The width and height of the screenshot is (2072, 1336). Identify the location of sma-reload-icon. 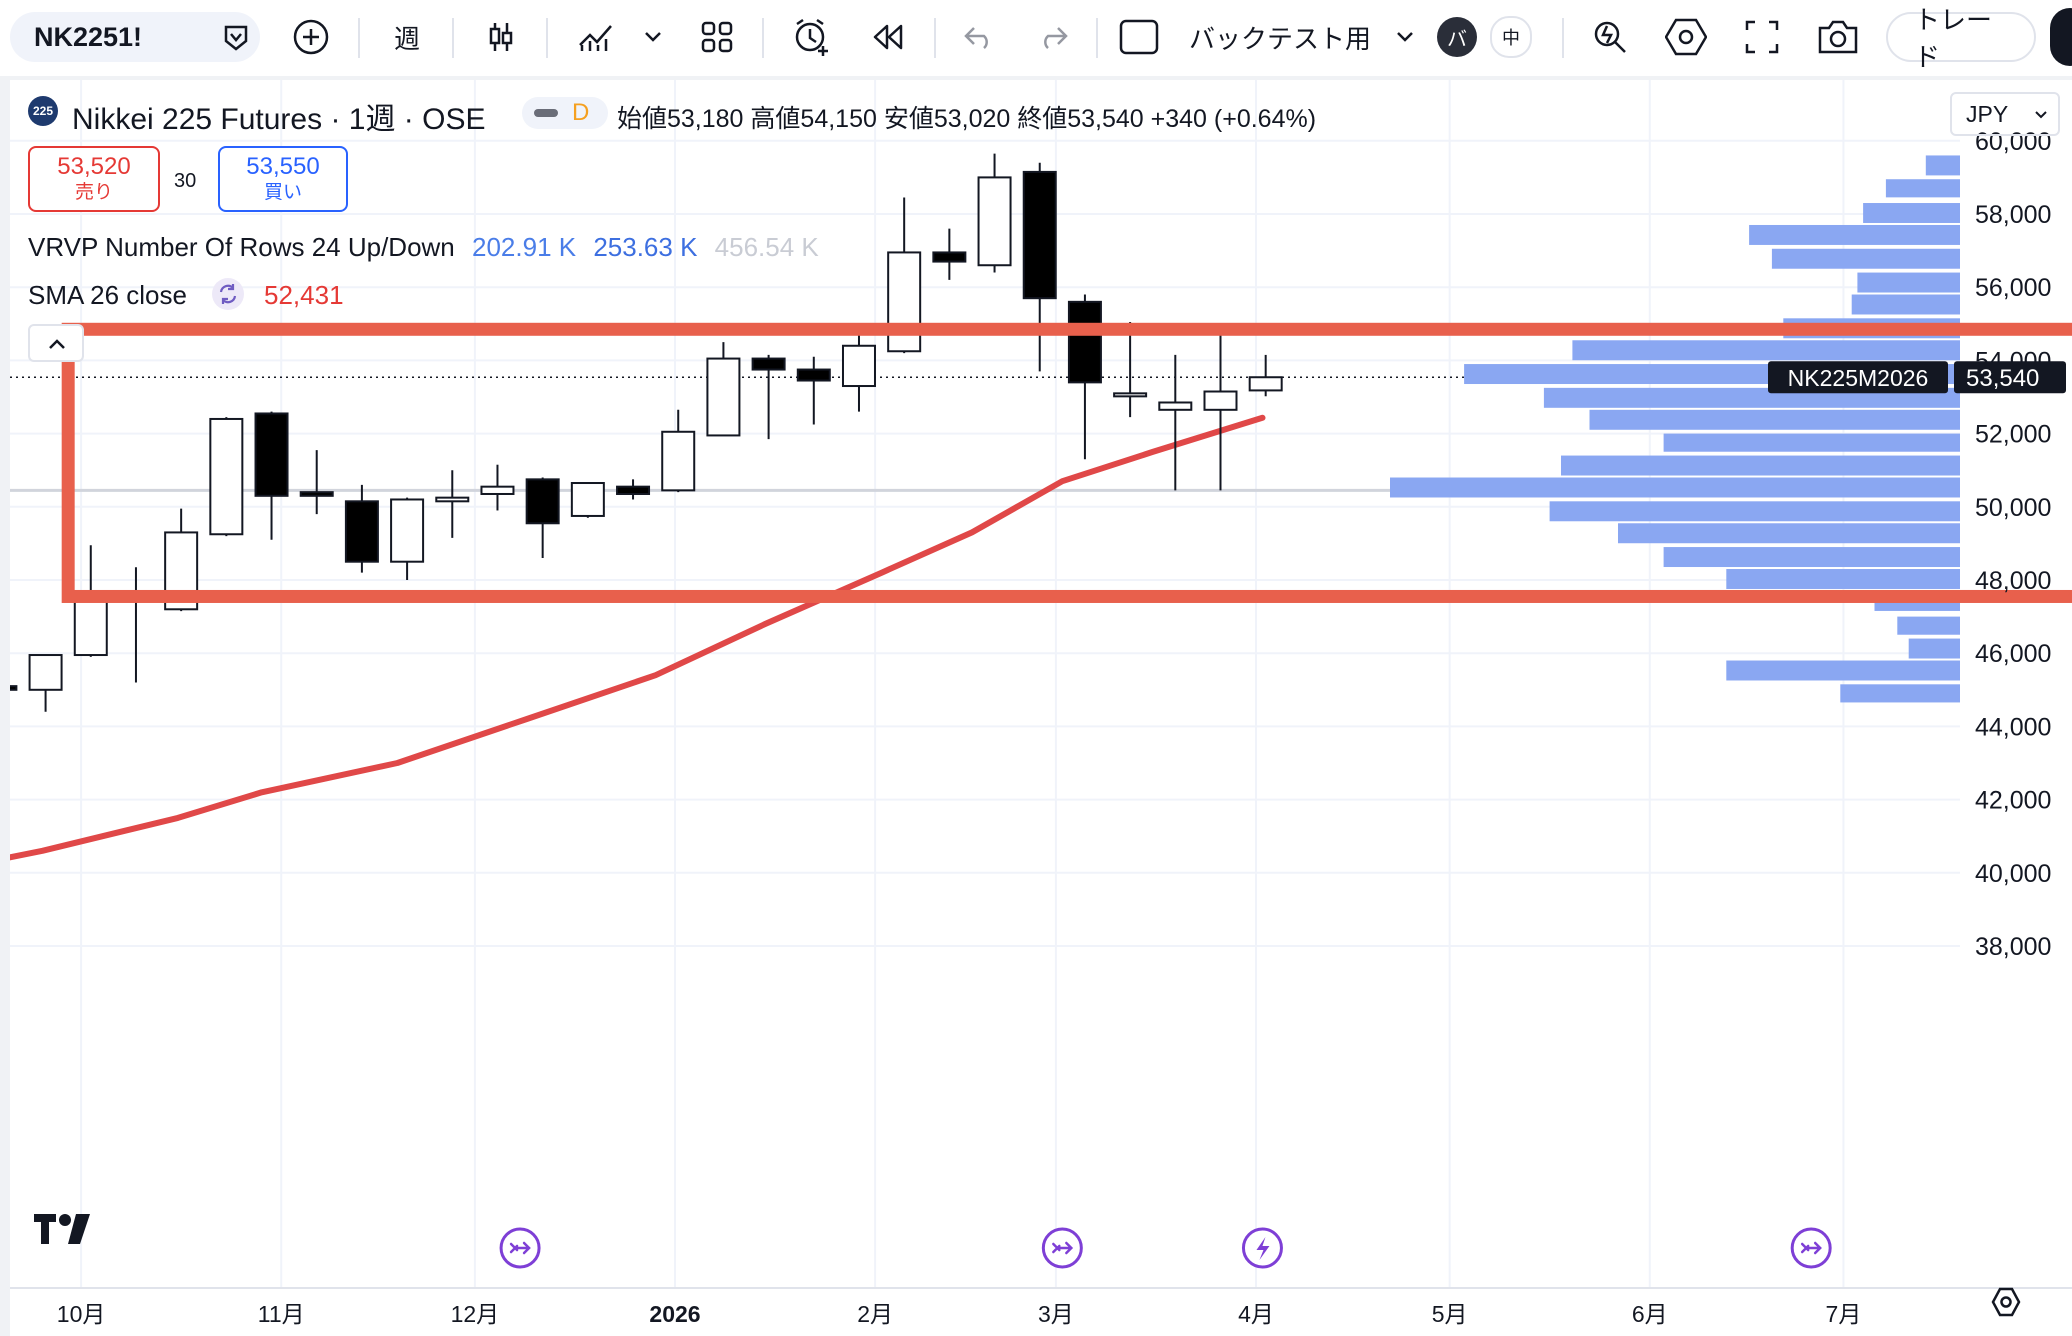
(228, 294).